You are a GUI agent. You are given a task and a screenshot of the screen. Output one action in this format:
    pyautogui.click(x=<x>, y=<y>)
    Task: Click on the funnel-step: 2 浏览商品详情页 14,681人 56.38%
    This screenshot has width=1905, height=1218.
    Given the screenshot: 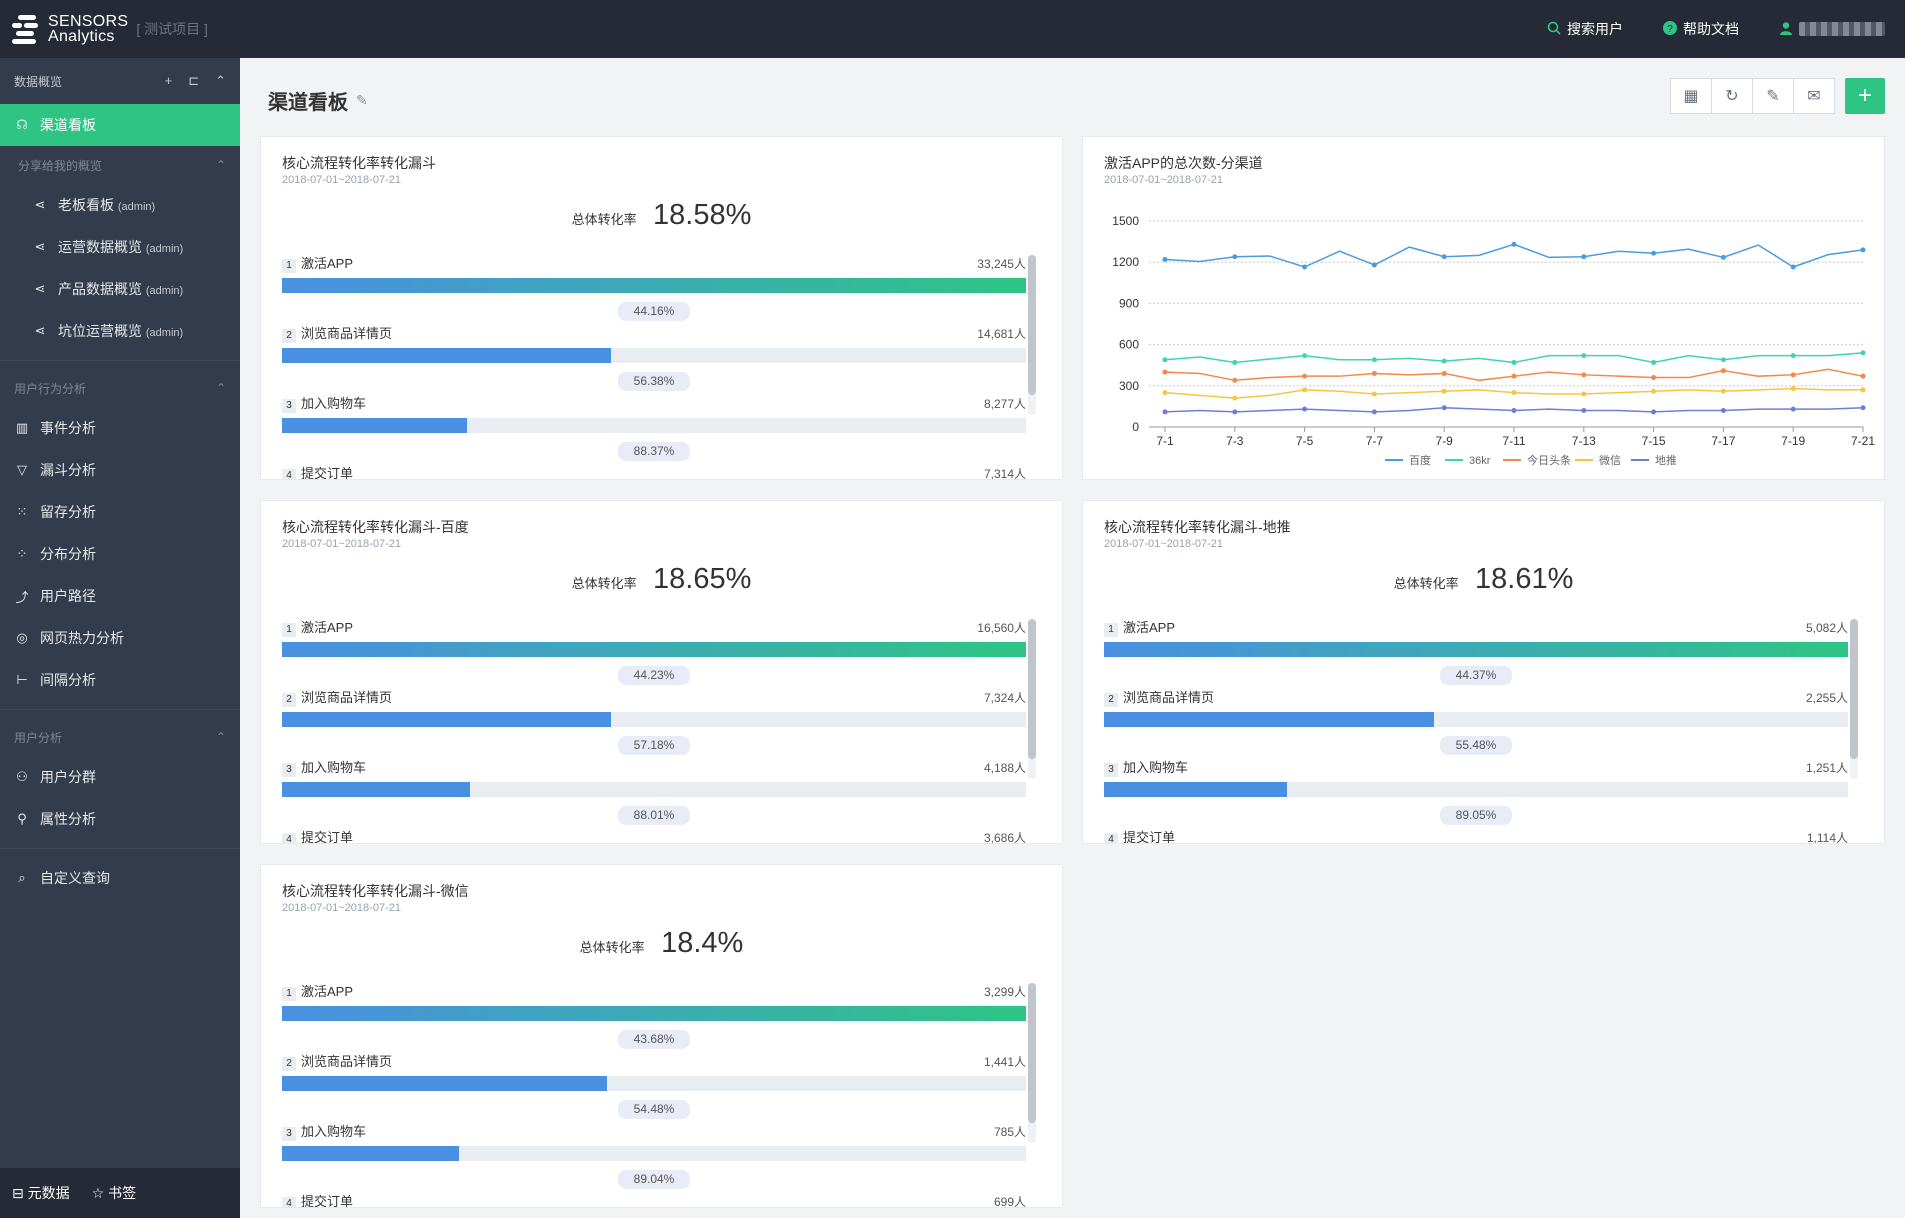 What is the action you would take?
    pyautogui.click(x=654, y=360)
    